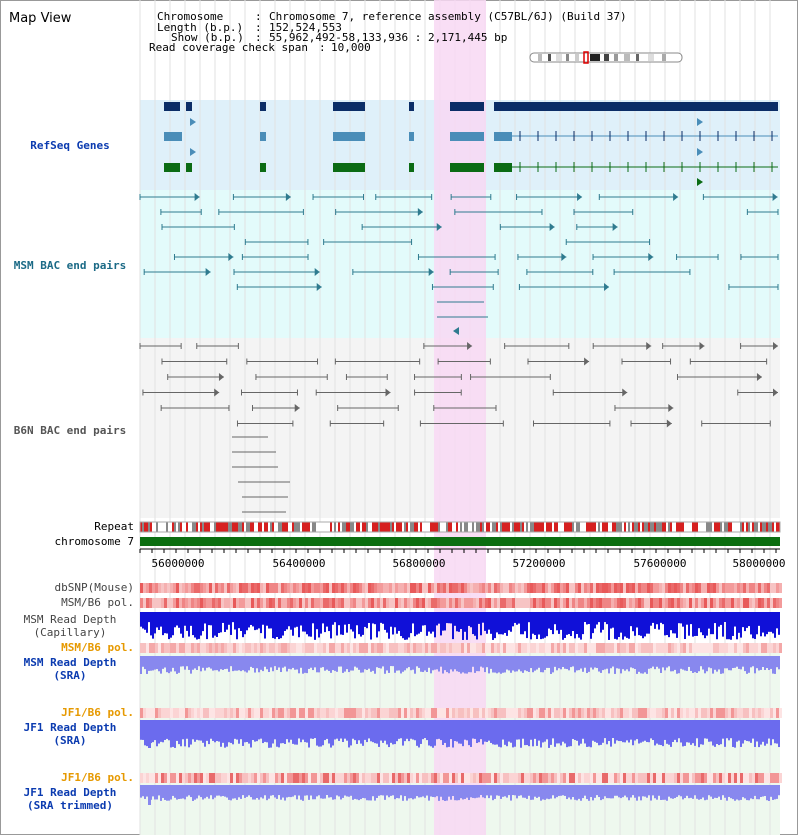  What do you see at coordinates (70, 430) in the screenshot?
I see `track-label-b6n-bac: B6N BAC end pairs` at bounding box center [70, 430].